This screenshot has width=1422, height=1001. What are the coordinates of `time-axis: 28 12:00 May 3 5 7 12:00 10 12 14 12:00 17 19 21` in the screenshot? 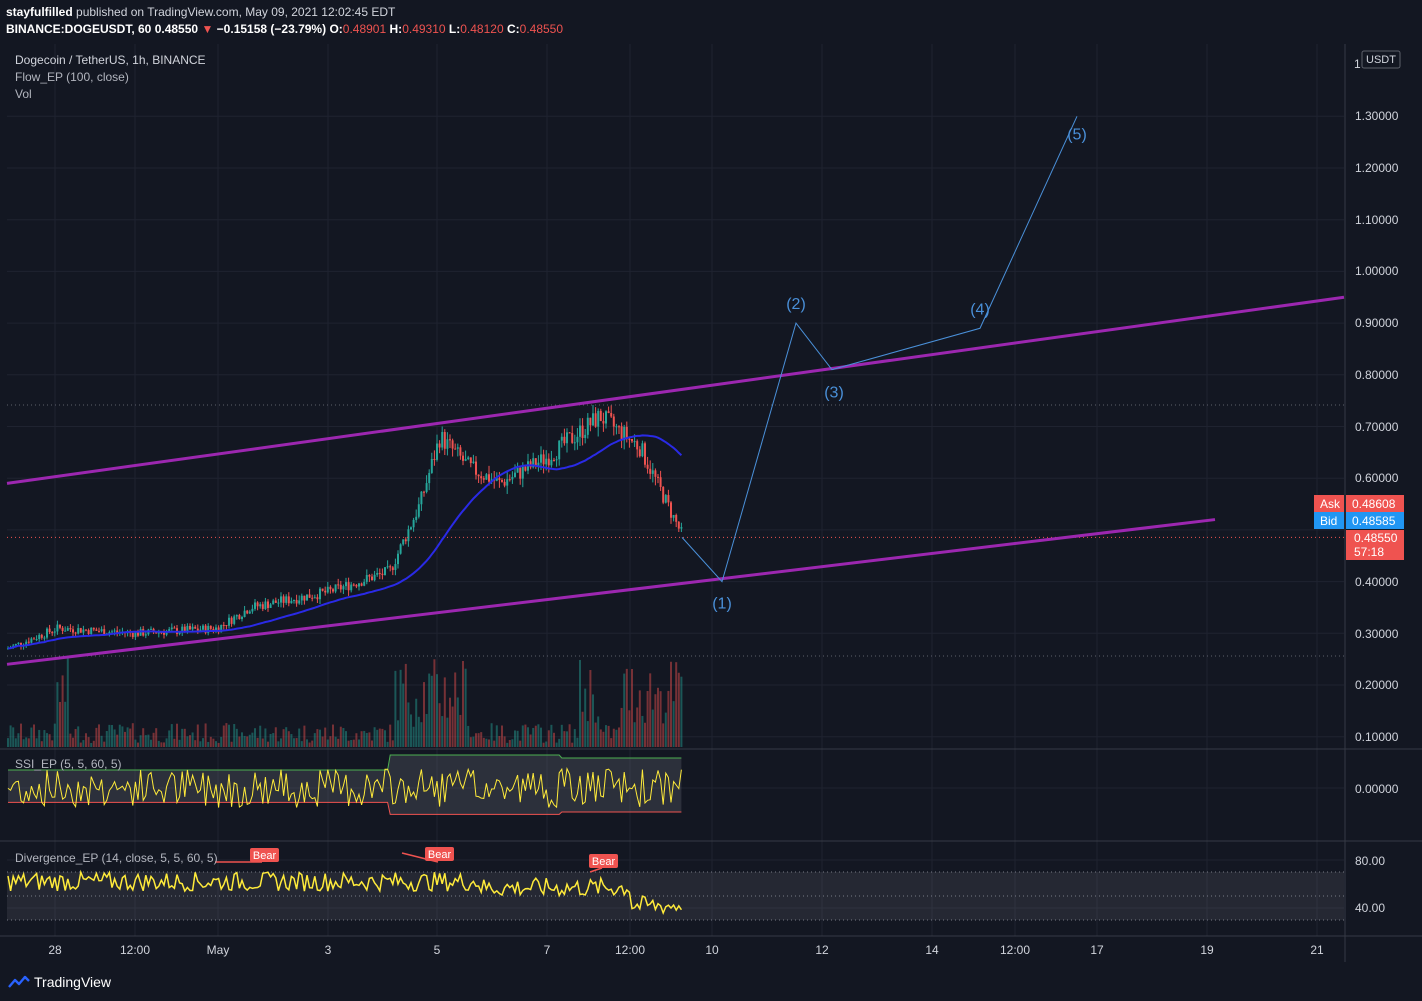 It's located at (686, 950).